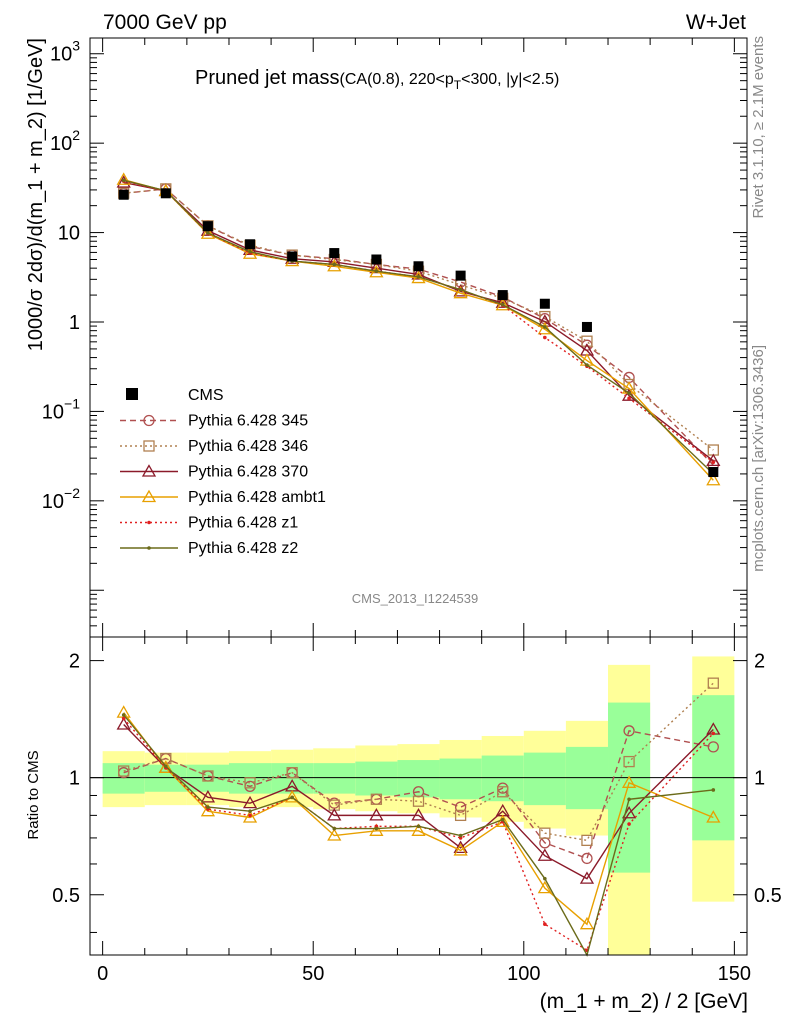 The height and width of the screenshot is (1024, 786). I want to click on legend-marker-cms, so click(132, 394).